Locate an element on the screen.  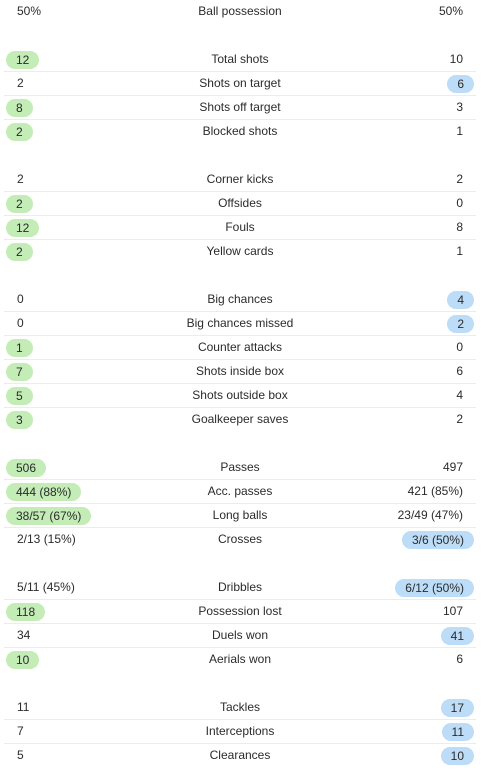
stat-row-shots-off-target: Shots off target 8 3 is located at coordinates (240, 108).